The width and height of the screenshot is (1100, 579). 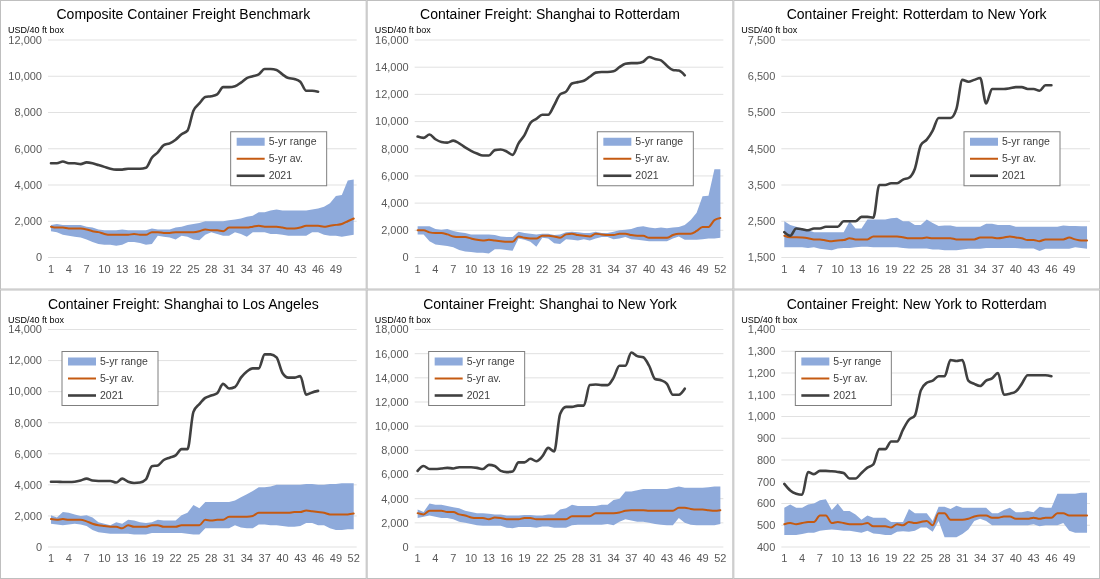 I want to click on x-tick-label: 13, so click(x=488, y=268).